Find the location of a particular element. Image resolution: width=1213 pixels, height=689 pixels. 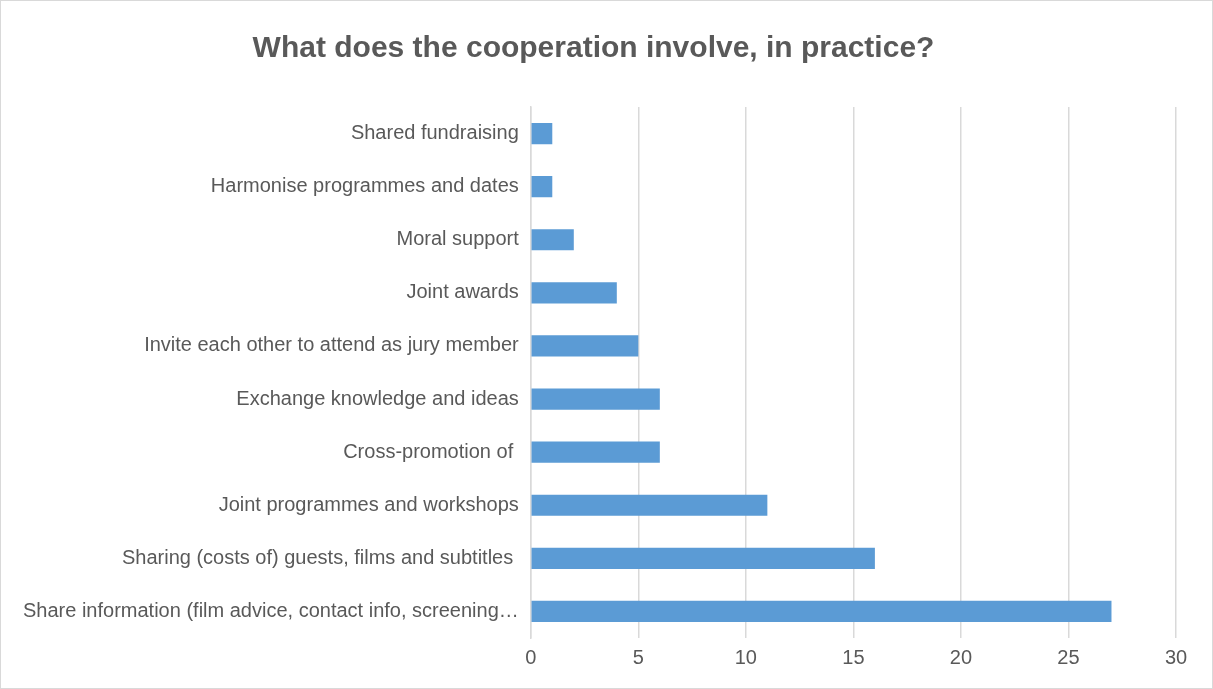

x-tick-label: 0 is located at coordinates (531, 656).